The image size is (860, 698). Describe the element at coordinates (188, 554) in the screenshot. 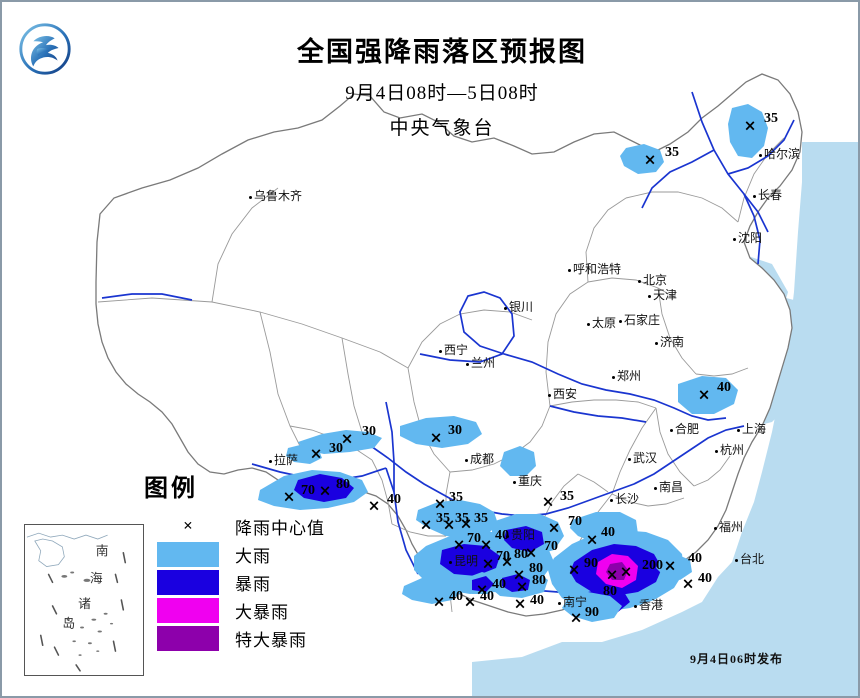

I see `legend-swatch-heavy-rain` at that location.